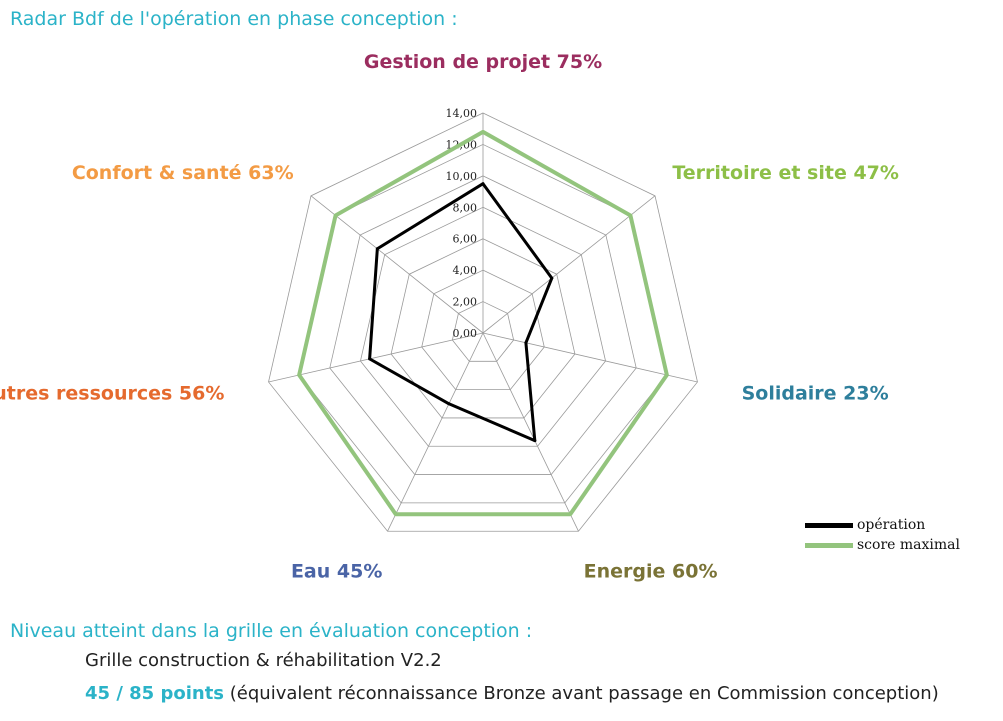 Image resolution: width=1003 pixels, height=721 pixels. What do you see at coordinates (891, 525) in the screenshot?
I see `legend-label-operation: opération` at bounding box center [891, 525].